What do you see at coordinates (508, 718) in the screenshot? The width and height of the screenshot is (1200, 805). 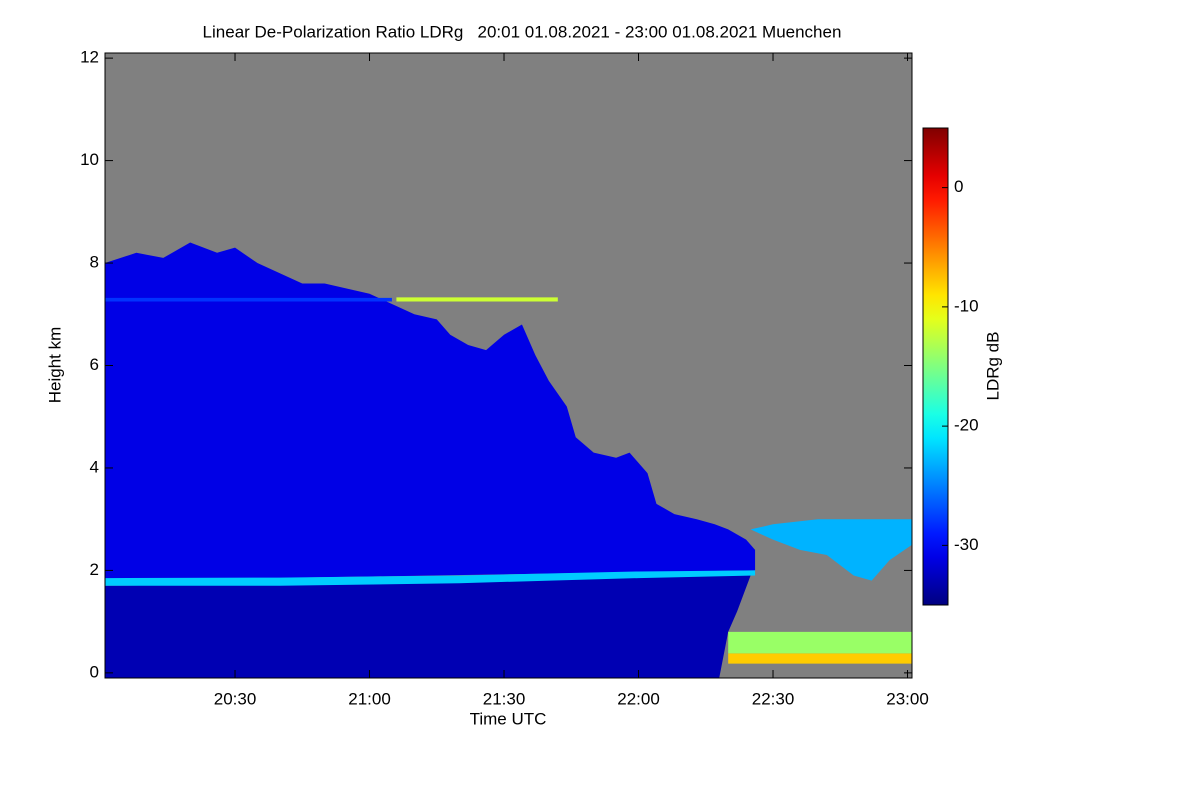 I see `x-axis-label: Time UTC` at bounding box center [508, 718].